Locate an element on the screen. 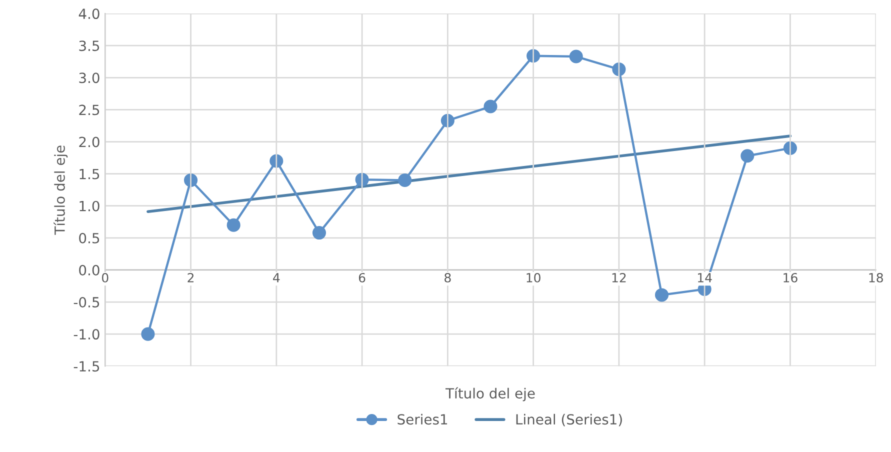 The image size is (891, 452). x-tick-label: 2 is located at coordinates (191, 277).